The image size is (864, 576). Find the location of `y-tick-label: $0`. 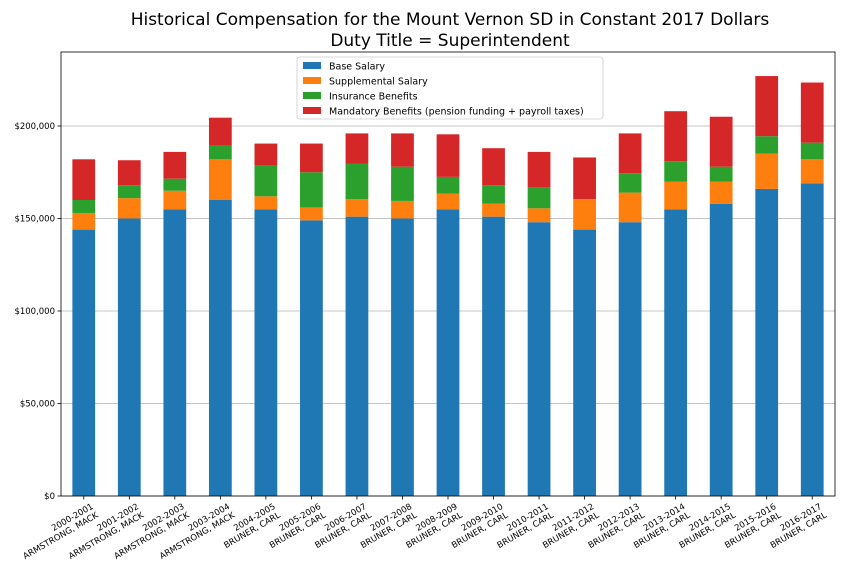

y-tick-label: $0 is located at coordinates (49, 497).